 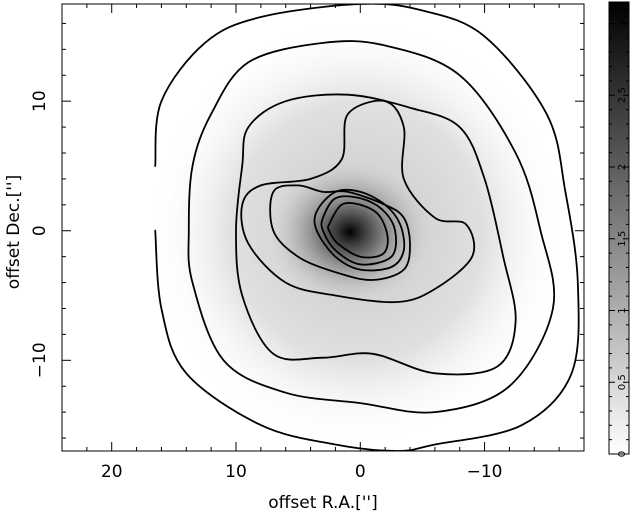 What do you see at coordinates (236, 472) in the screenshot?
I see `x-tick-label: 10` at bounding box center [236, 472].